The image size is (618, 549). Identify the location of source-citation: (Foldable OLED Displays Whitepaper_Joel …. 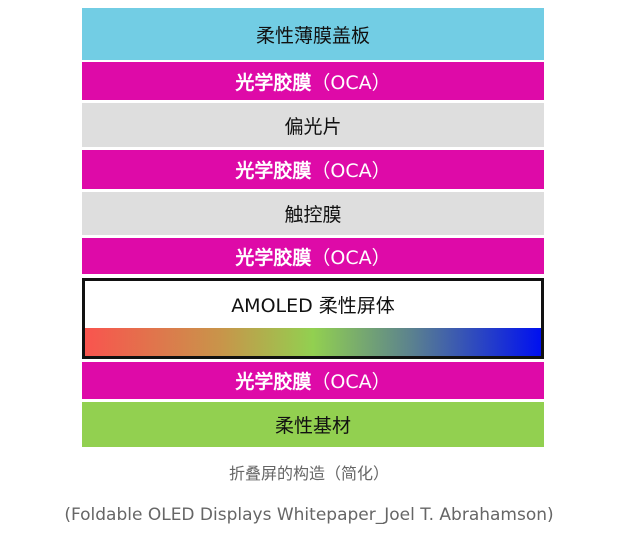
(309, 515).